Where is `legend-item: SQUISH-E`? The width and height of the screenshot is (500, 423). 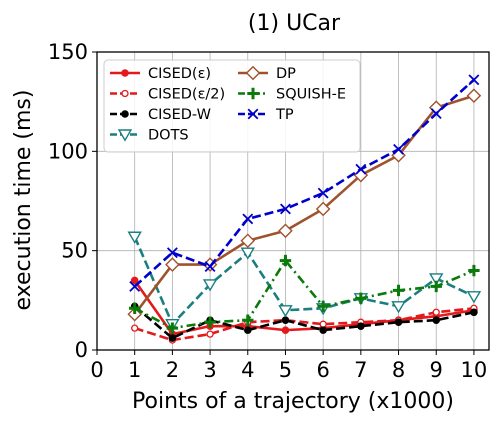
legend-item: SQUISH-E is located at coordinates (292, 95).